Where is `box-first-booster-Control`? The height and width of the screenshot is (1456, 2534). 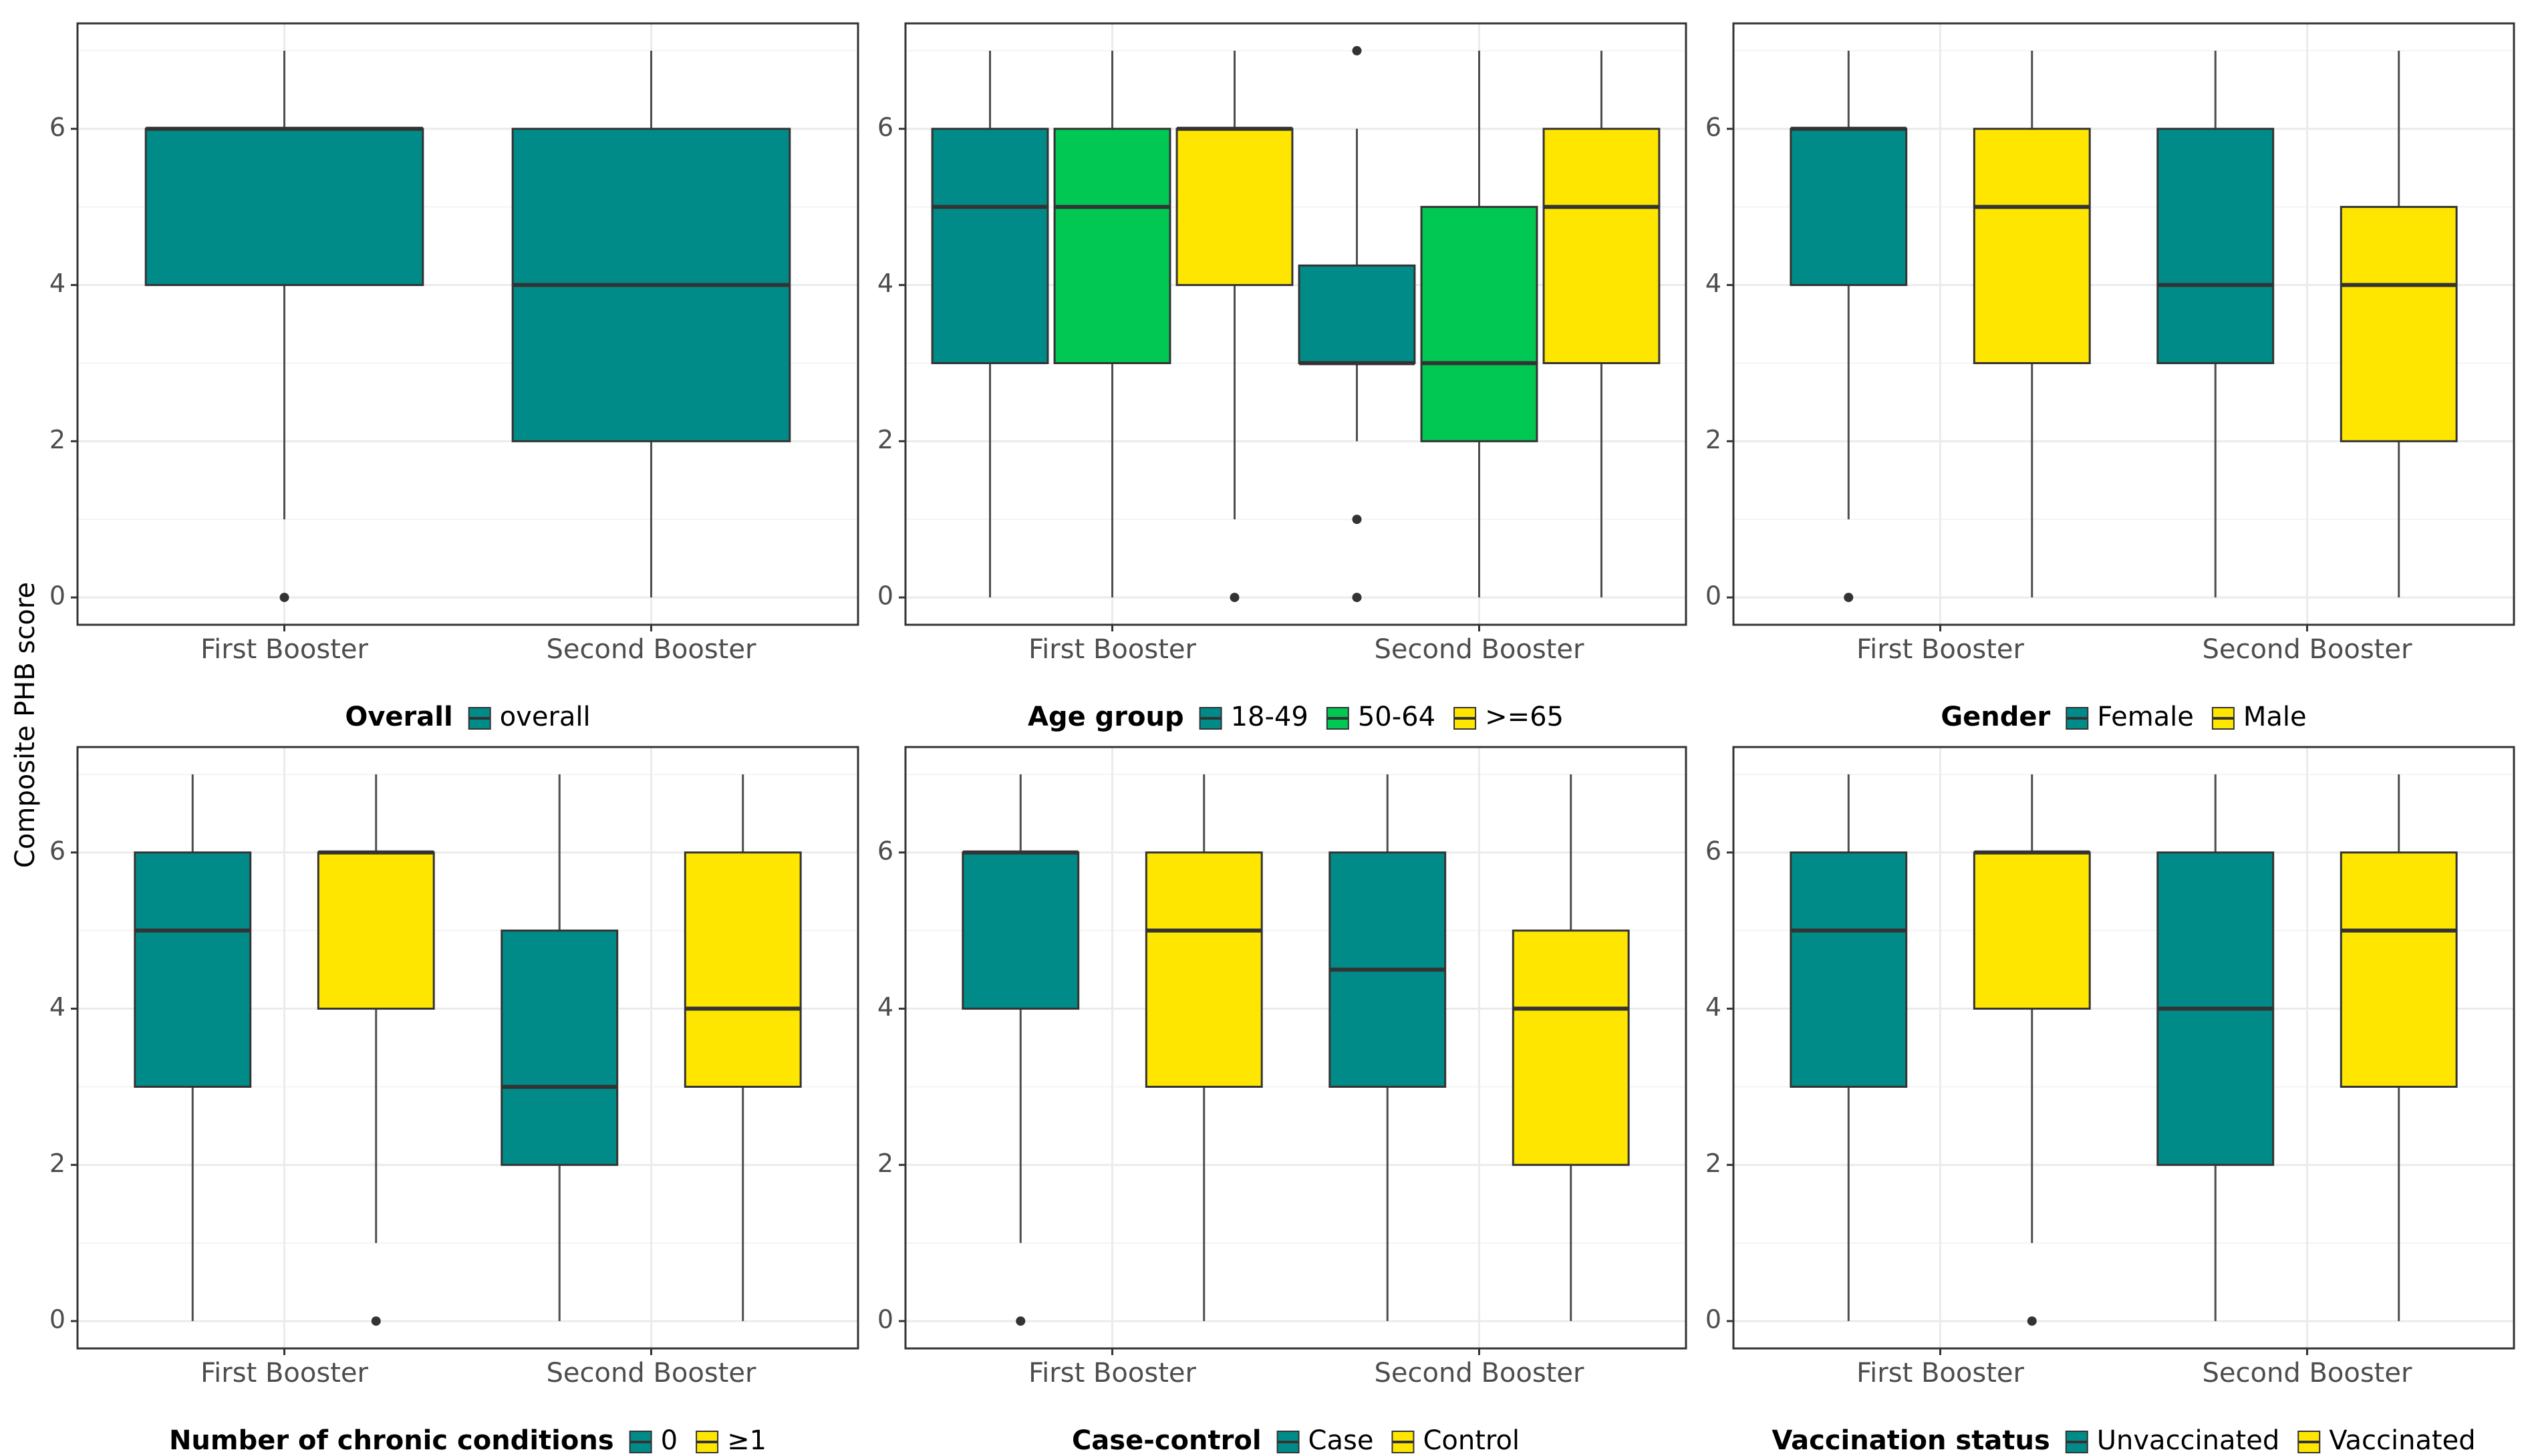 box-first-booster-Control is located at coordinates (1204, 1048).